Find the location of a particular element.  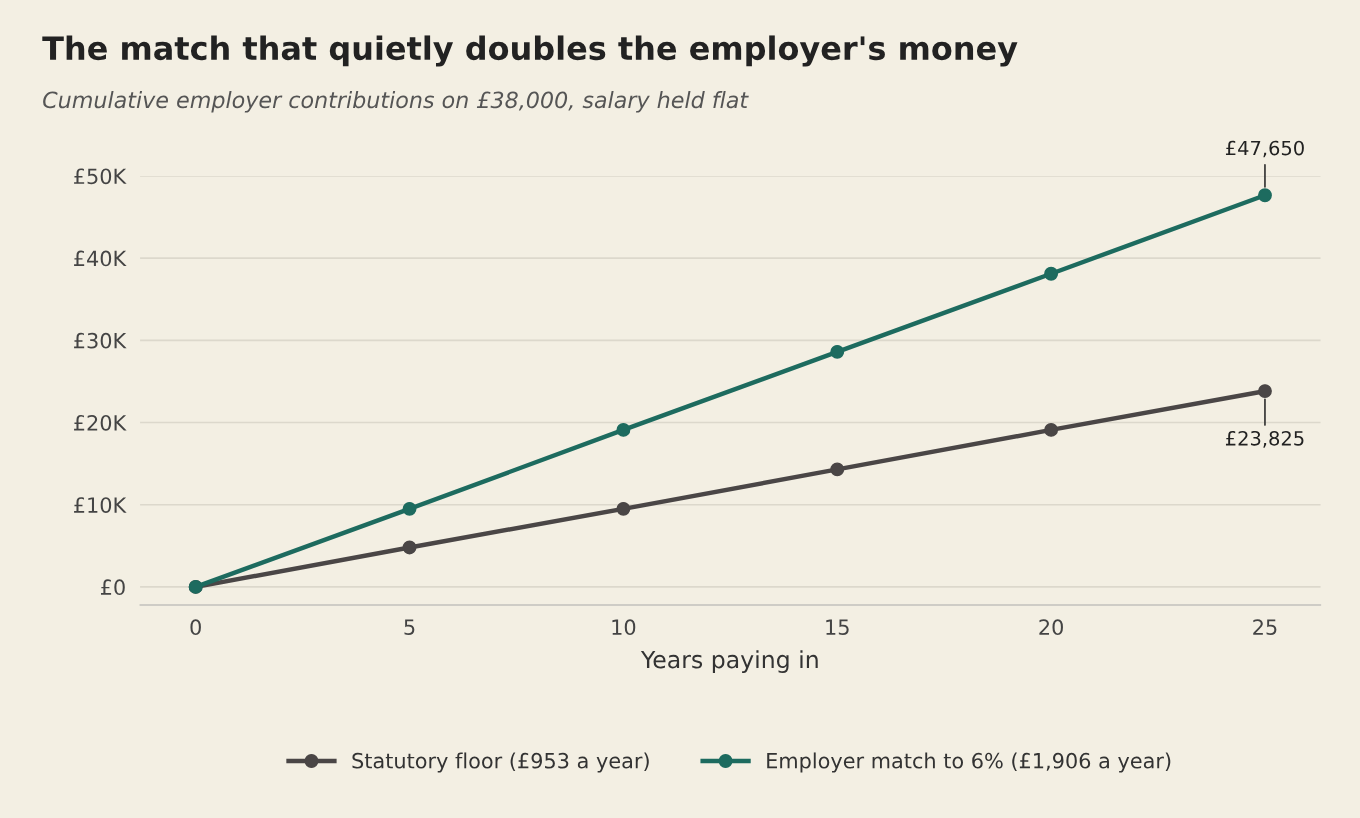

x-tick-label: 25 is located at coordinates (1265, 627).